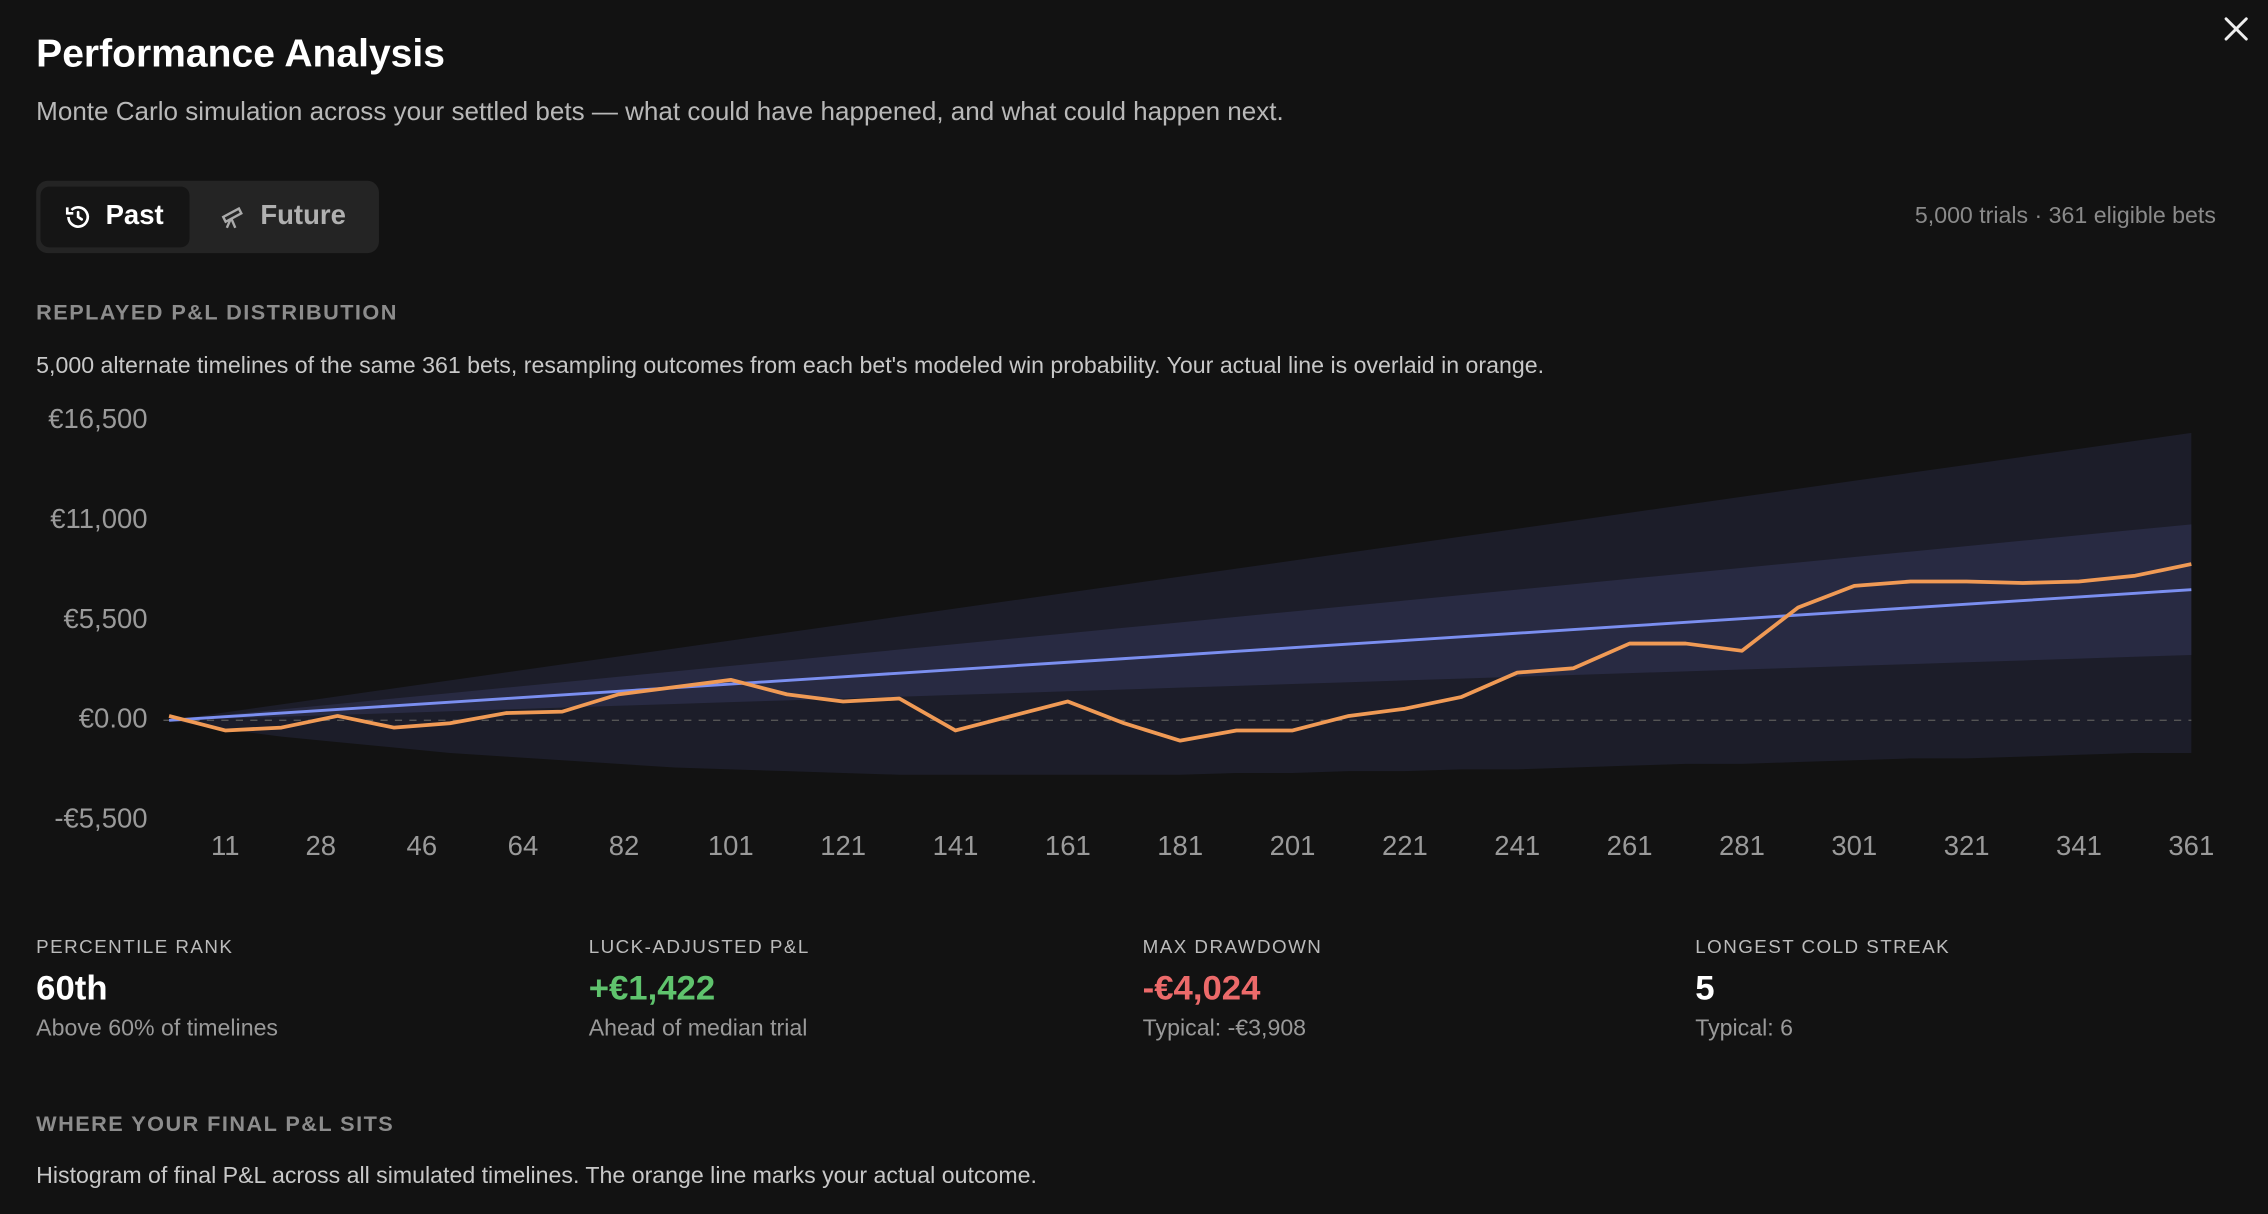 Image resolution: width=2268 pixels, height=1214 pixels. I want to click on x-tick-label: 28, so click(320, 845).